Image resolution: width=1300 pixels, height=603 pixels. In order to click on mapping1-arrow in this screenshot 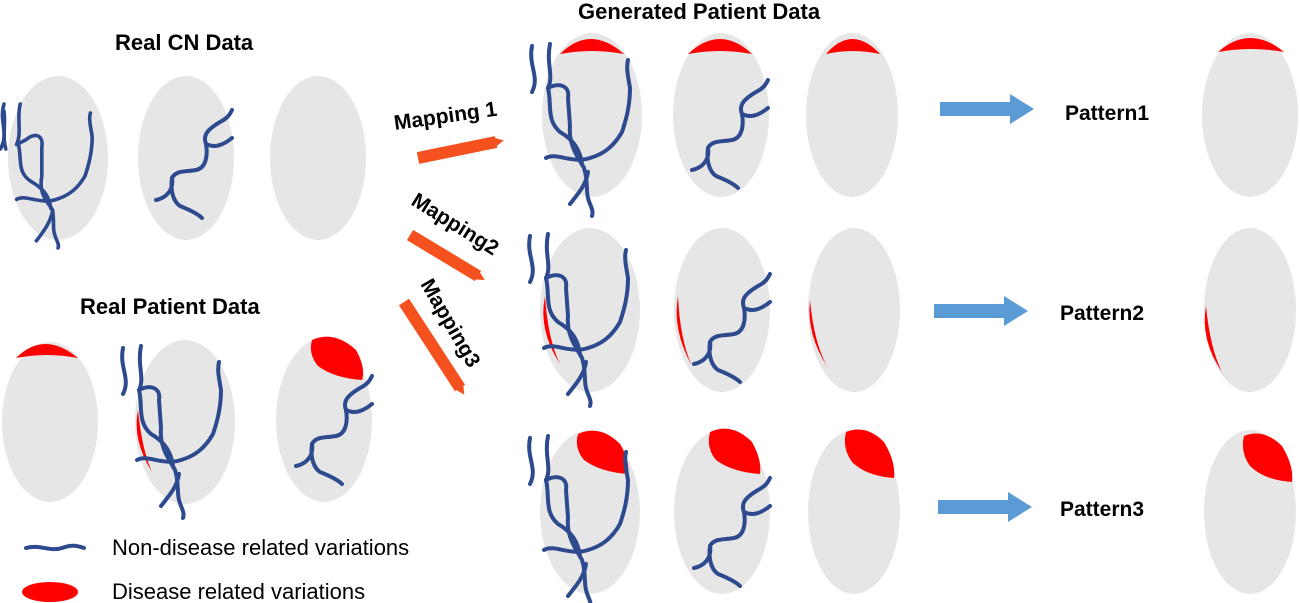, I will do `click(460, 150)`.